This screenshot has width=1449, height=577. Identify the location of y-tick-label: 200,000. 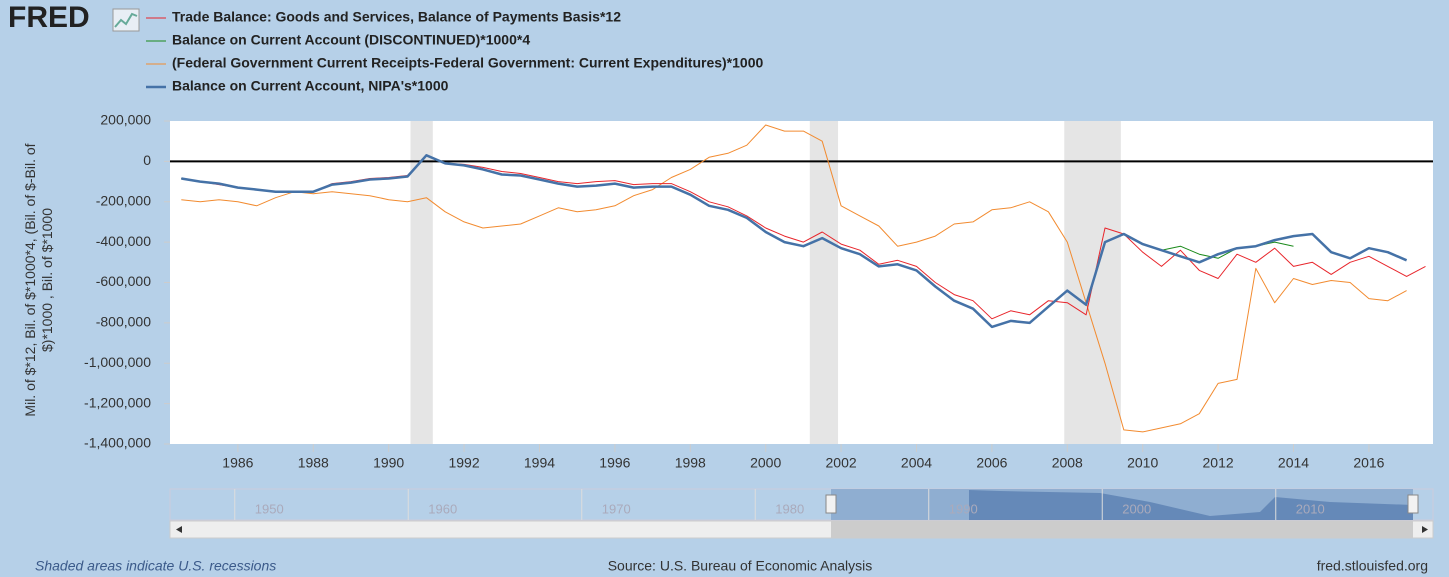
(125, 120).